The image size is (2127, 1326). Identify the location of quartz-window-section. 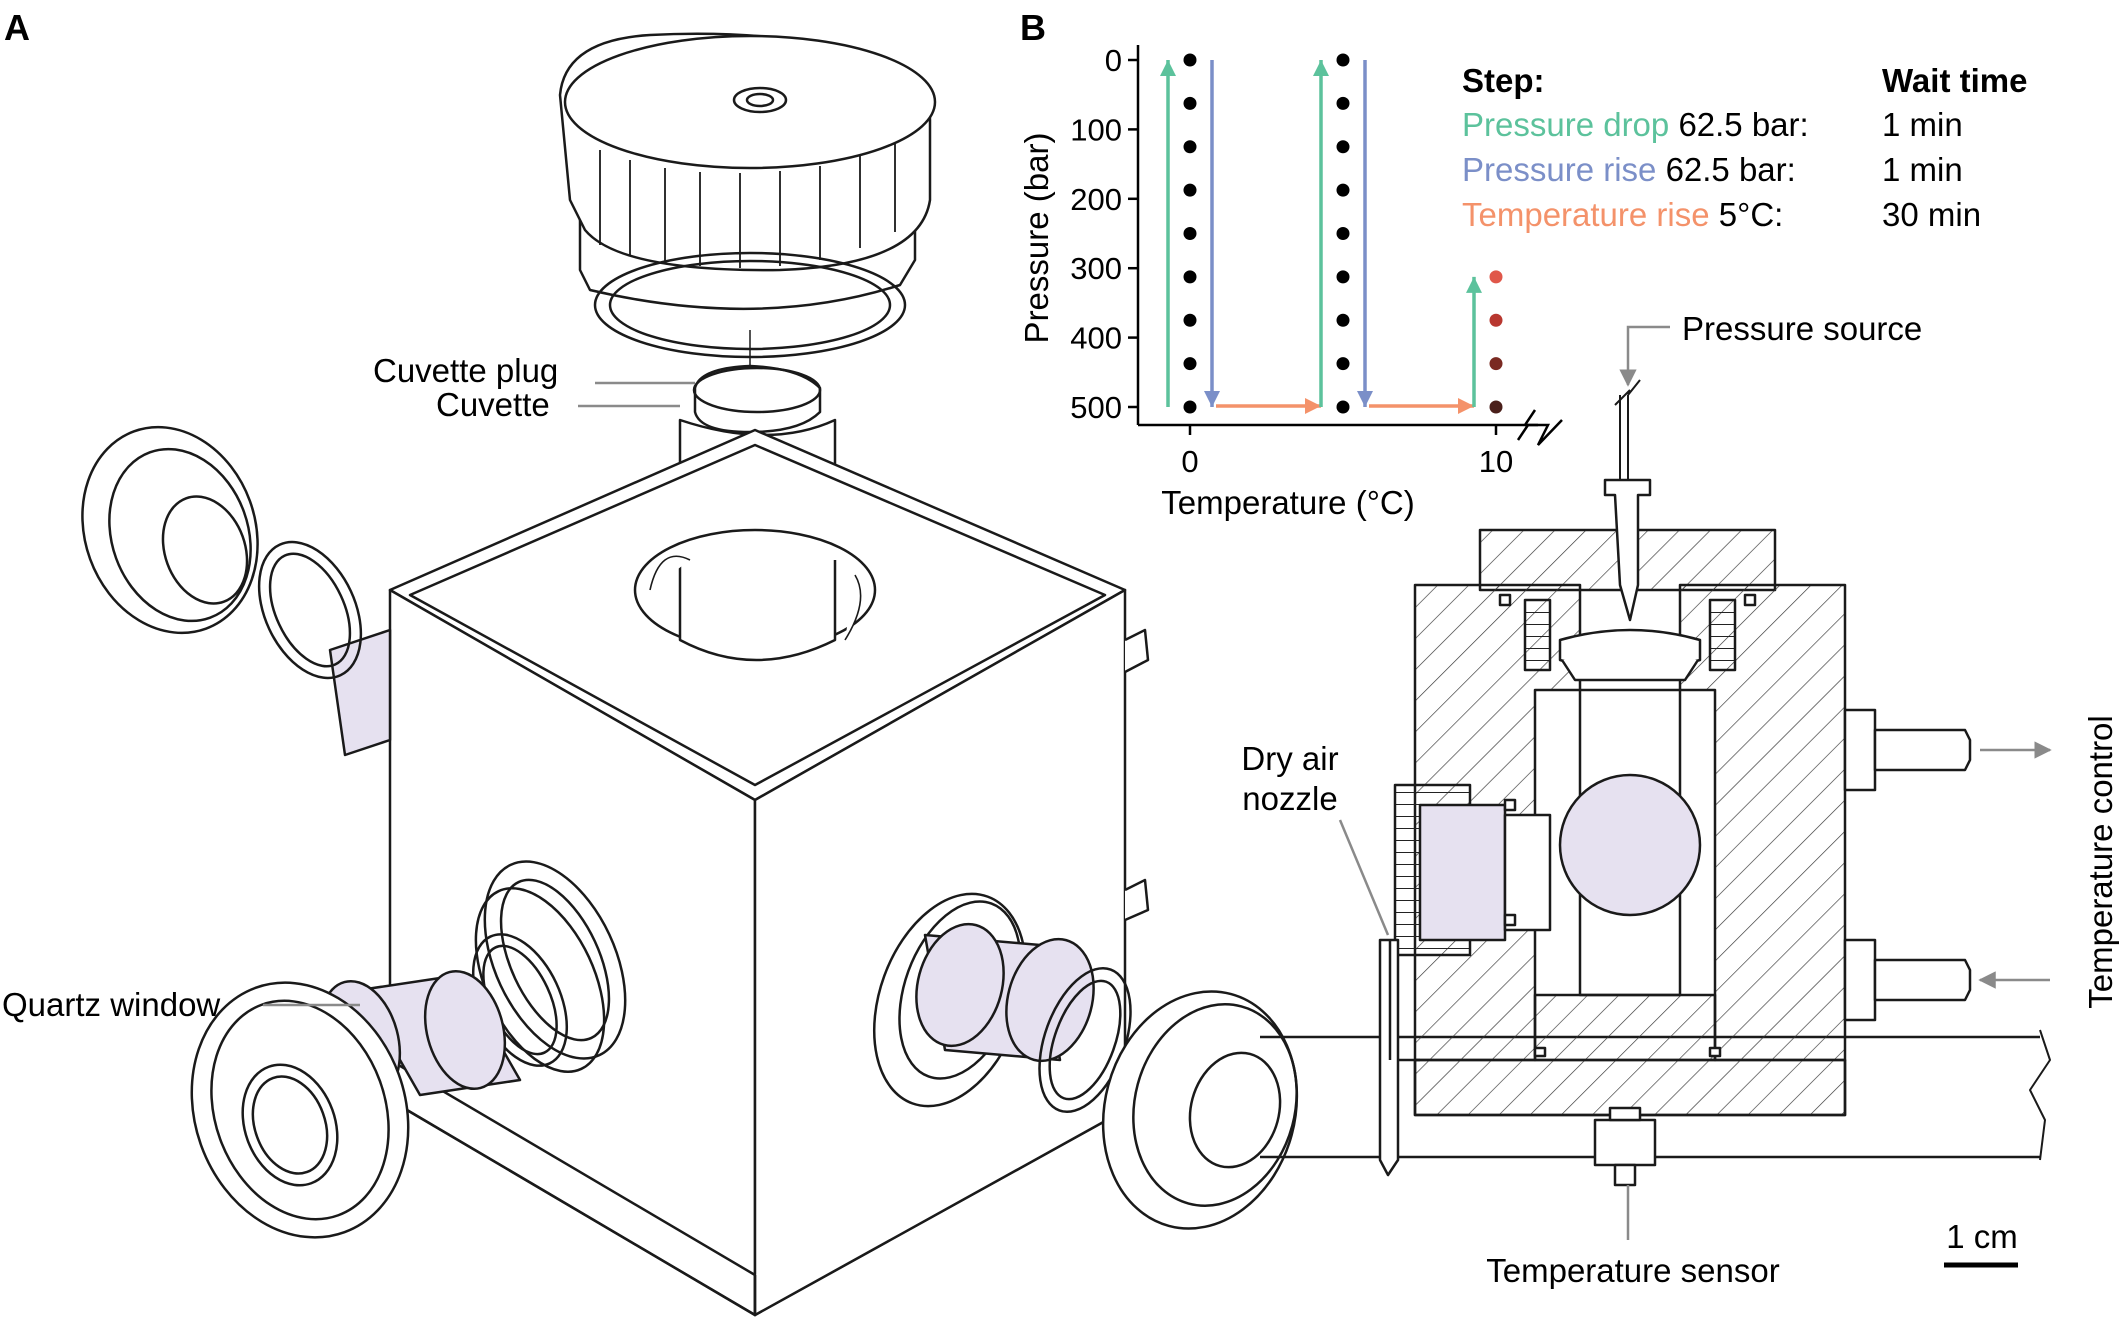
(1462, 872).